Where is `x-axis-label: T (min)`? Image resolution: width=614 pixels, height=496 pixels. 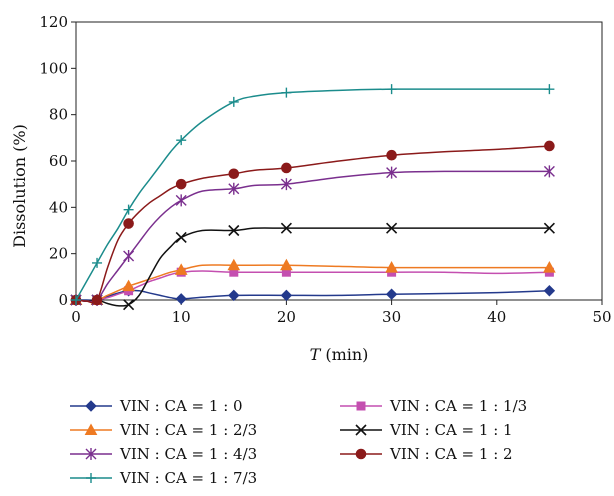
x-axis-label: T (min) is located at coordinates (339, 354).